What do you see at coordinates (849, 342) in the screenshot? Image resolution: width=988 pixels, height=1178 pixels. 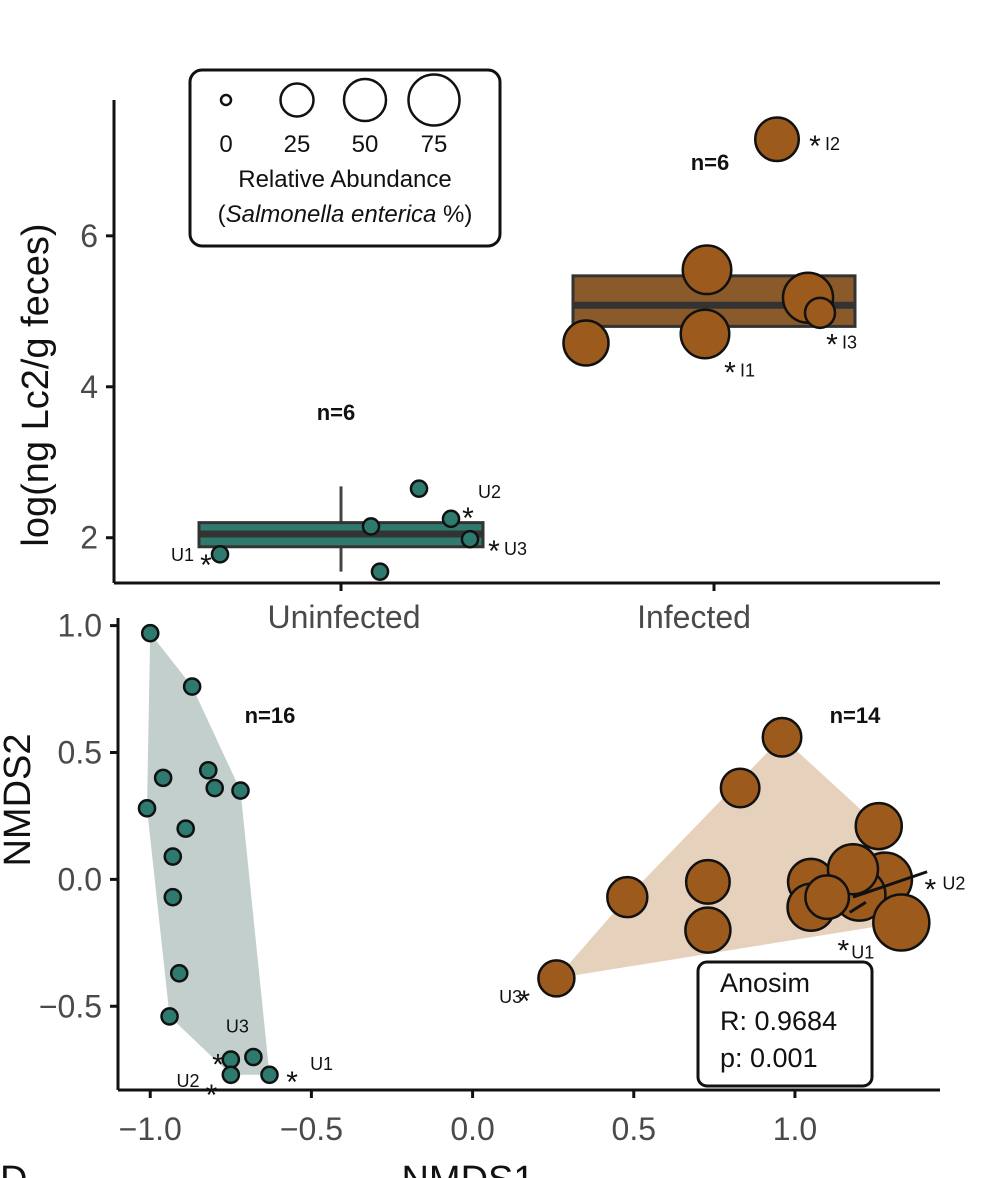 I see `sample-label: I3` at bounding box center [849, 342].